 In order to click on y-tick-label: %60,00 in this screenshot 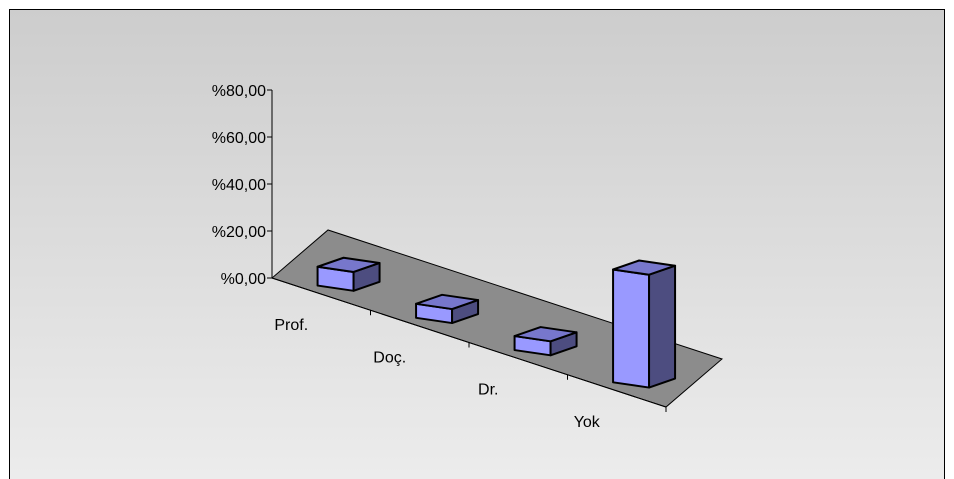, I will do `click(239, 138)`.